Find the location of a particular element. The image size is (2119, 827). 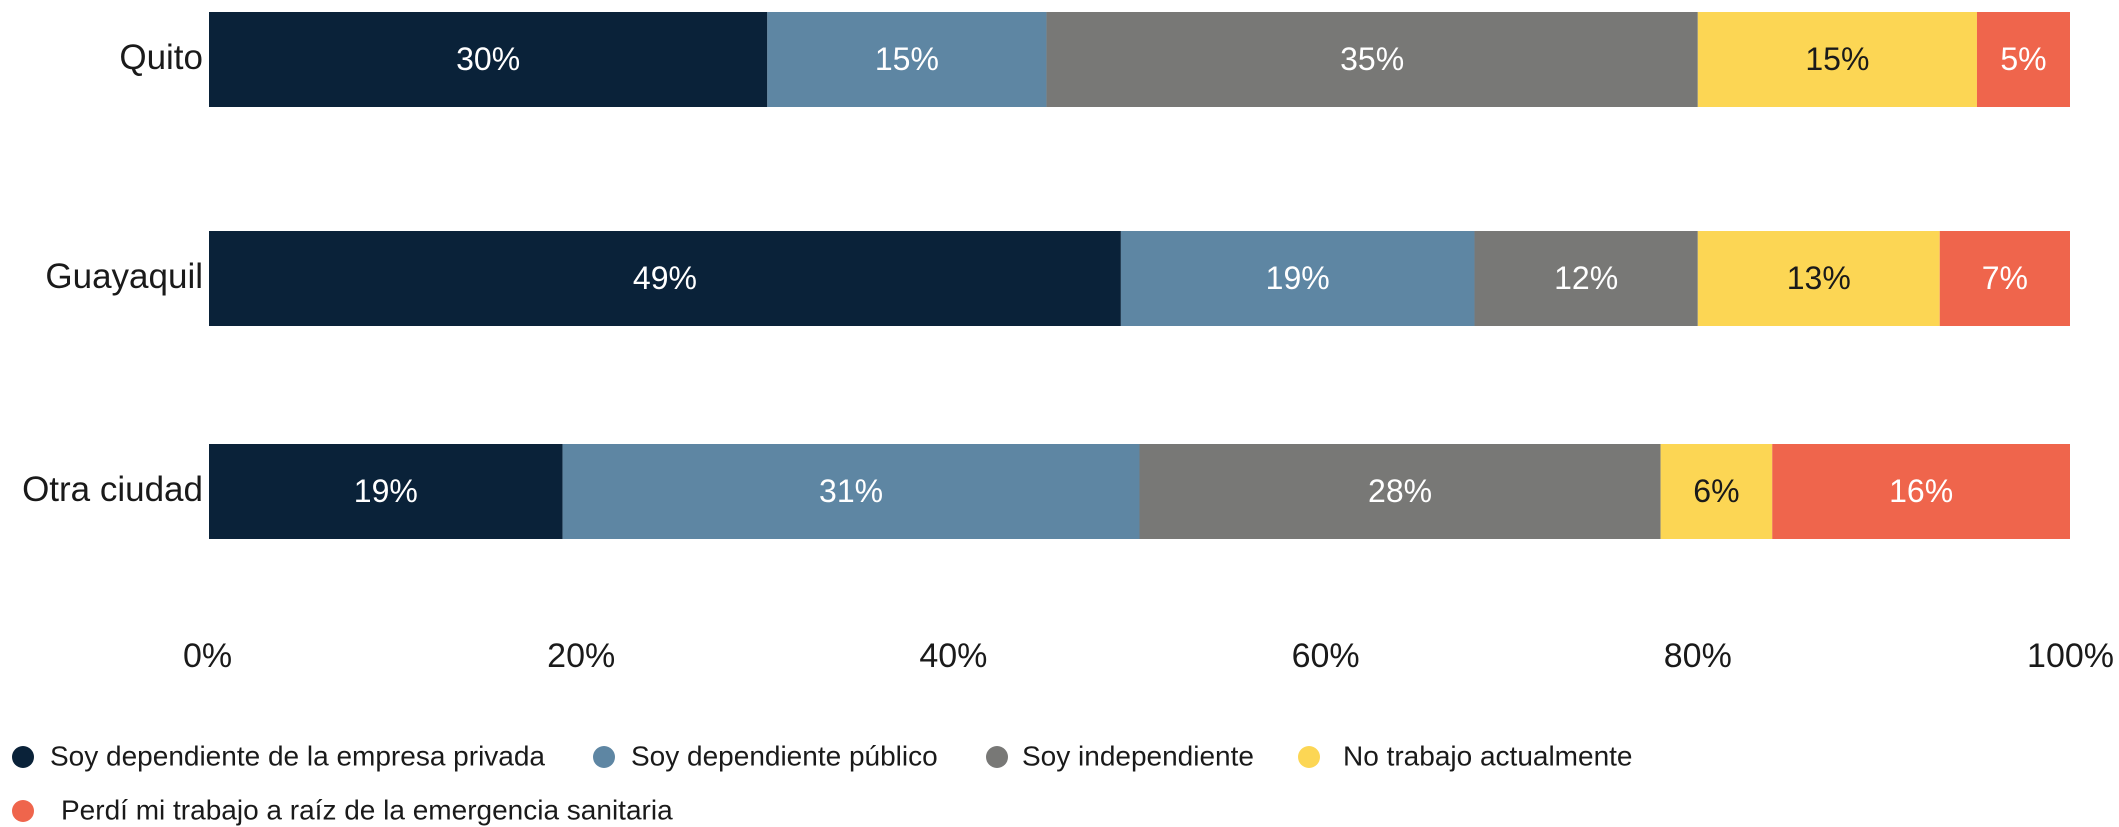

data-label: 28% is located at coordinates (1400, 491).